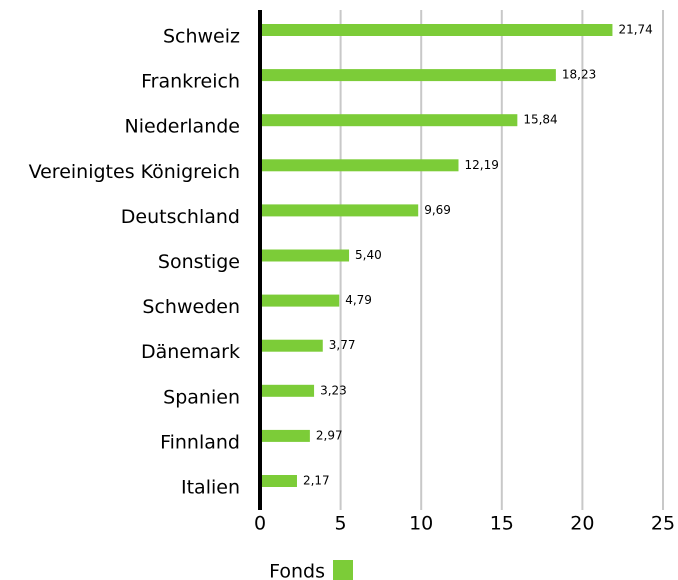  What do you see at coordinates (316, 481) in the screenshot?
I see `value-label: 2,17` at bounding box center [316, 481].